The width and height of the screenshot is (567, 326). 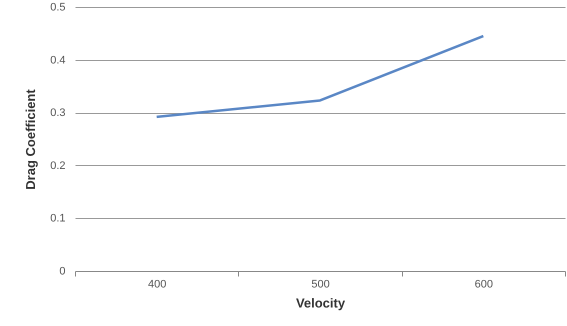 I want to click on x-tick-label: 500, so click(x=320, y=284).